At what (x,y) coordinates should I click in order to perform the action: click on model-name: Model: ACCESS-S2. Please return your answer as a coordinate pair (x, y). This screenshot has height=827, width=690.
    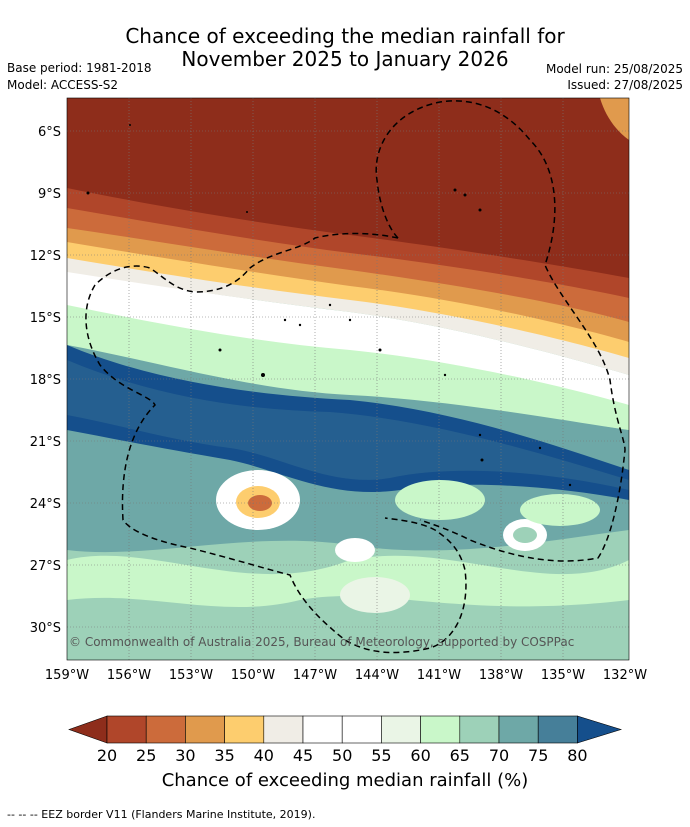
    Looking at the image, I should click on (63, 85).